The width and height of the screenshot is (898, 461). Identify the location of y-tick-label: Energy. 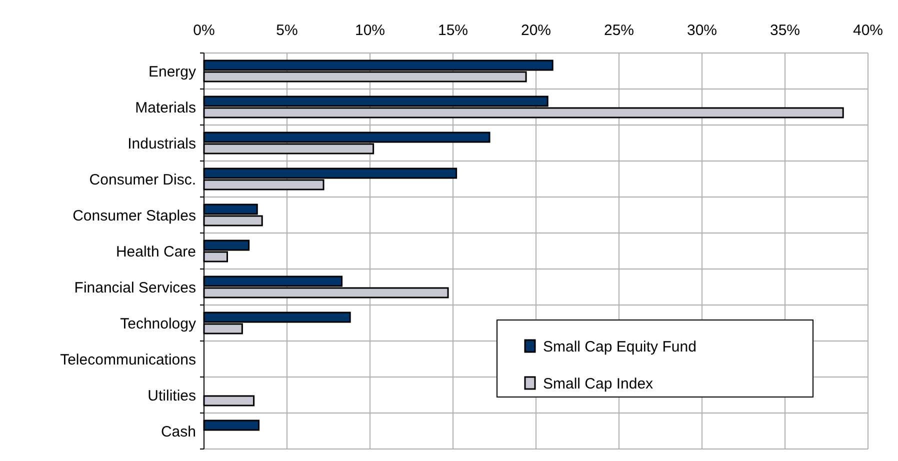
(172, 71).